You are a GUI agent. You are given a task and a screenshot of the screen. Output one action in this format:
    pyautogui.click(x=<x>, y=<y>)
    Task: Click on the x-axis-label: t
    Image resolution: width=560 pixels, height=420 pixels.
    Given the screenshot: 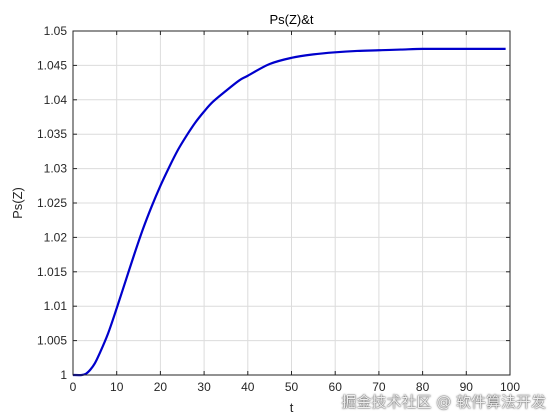 What is the action you would take?
    pyautogui.click(x=292, y=407)
    